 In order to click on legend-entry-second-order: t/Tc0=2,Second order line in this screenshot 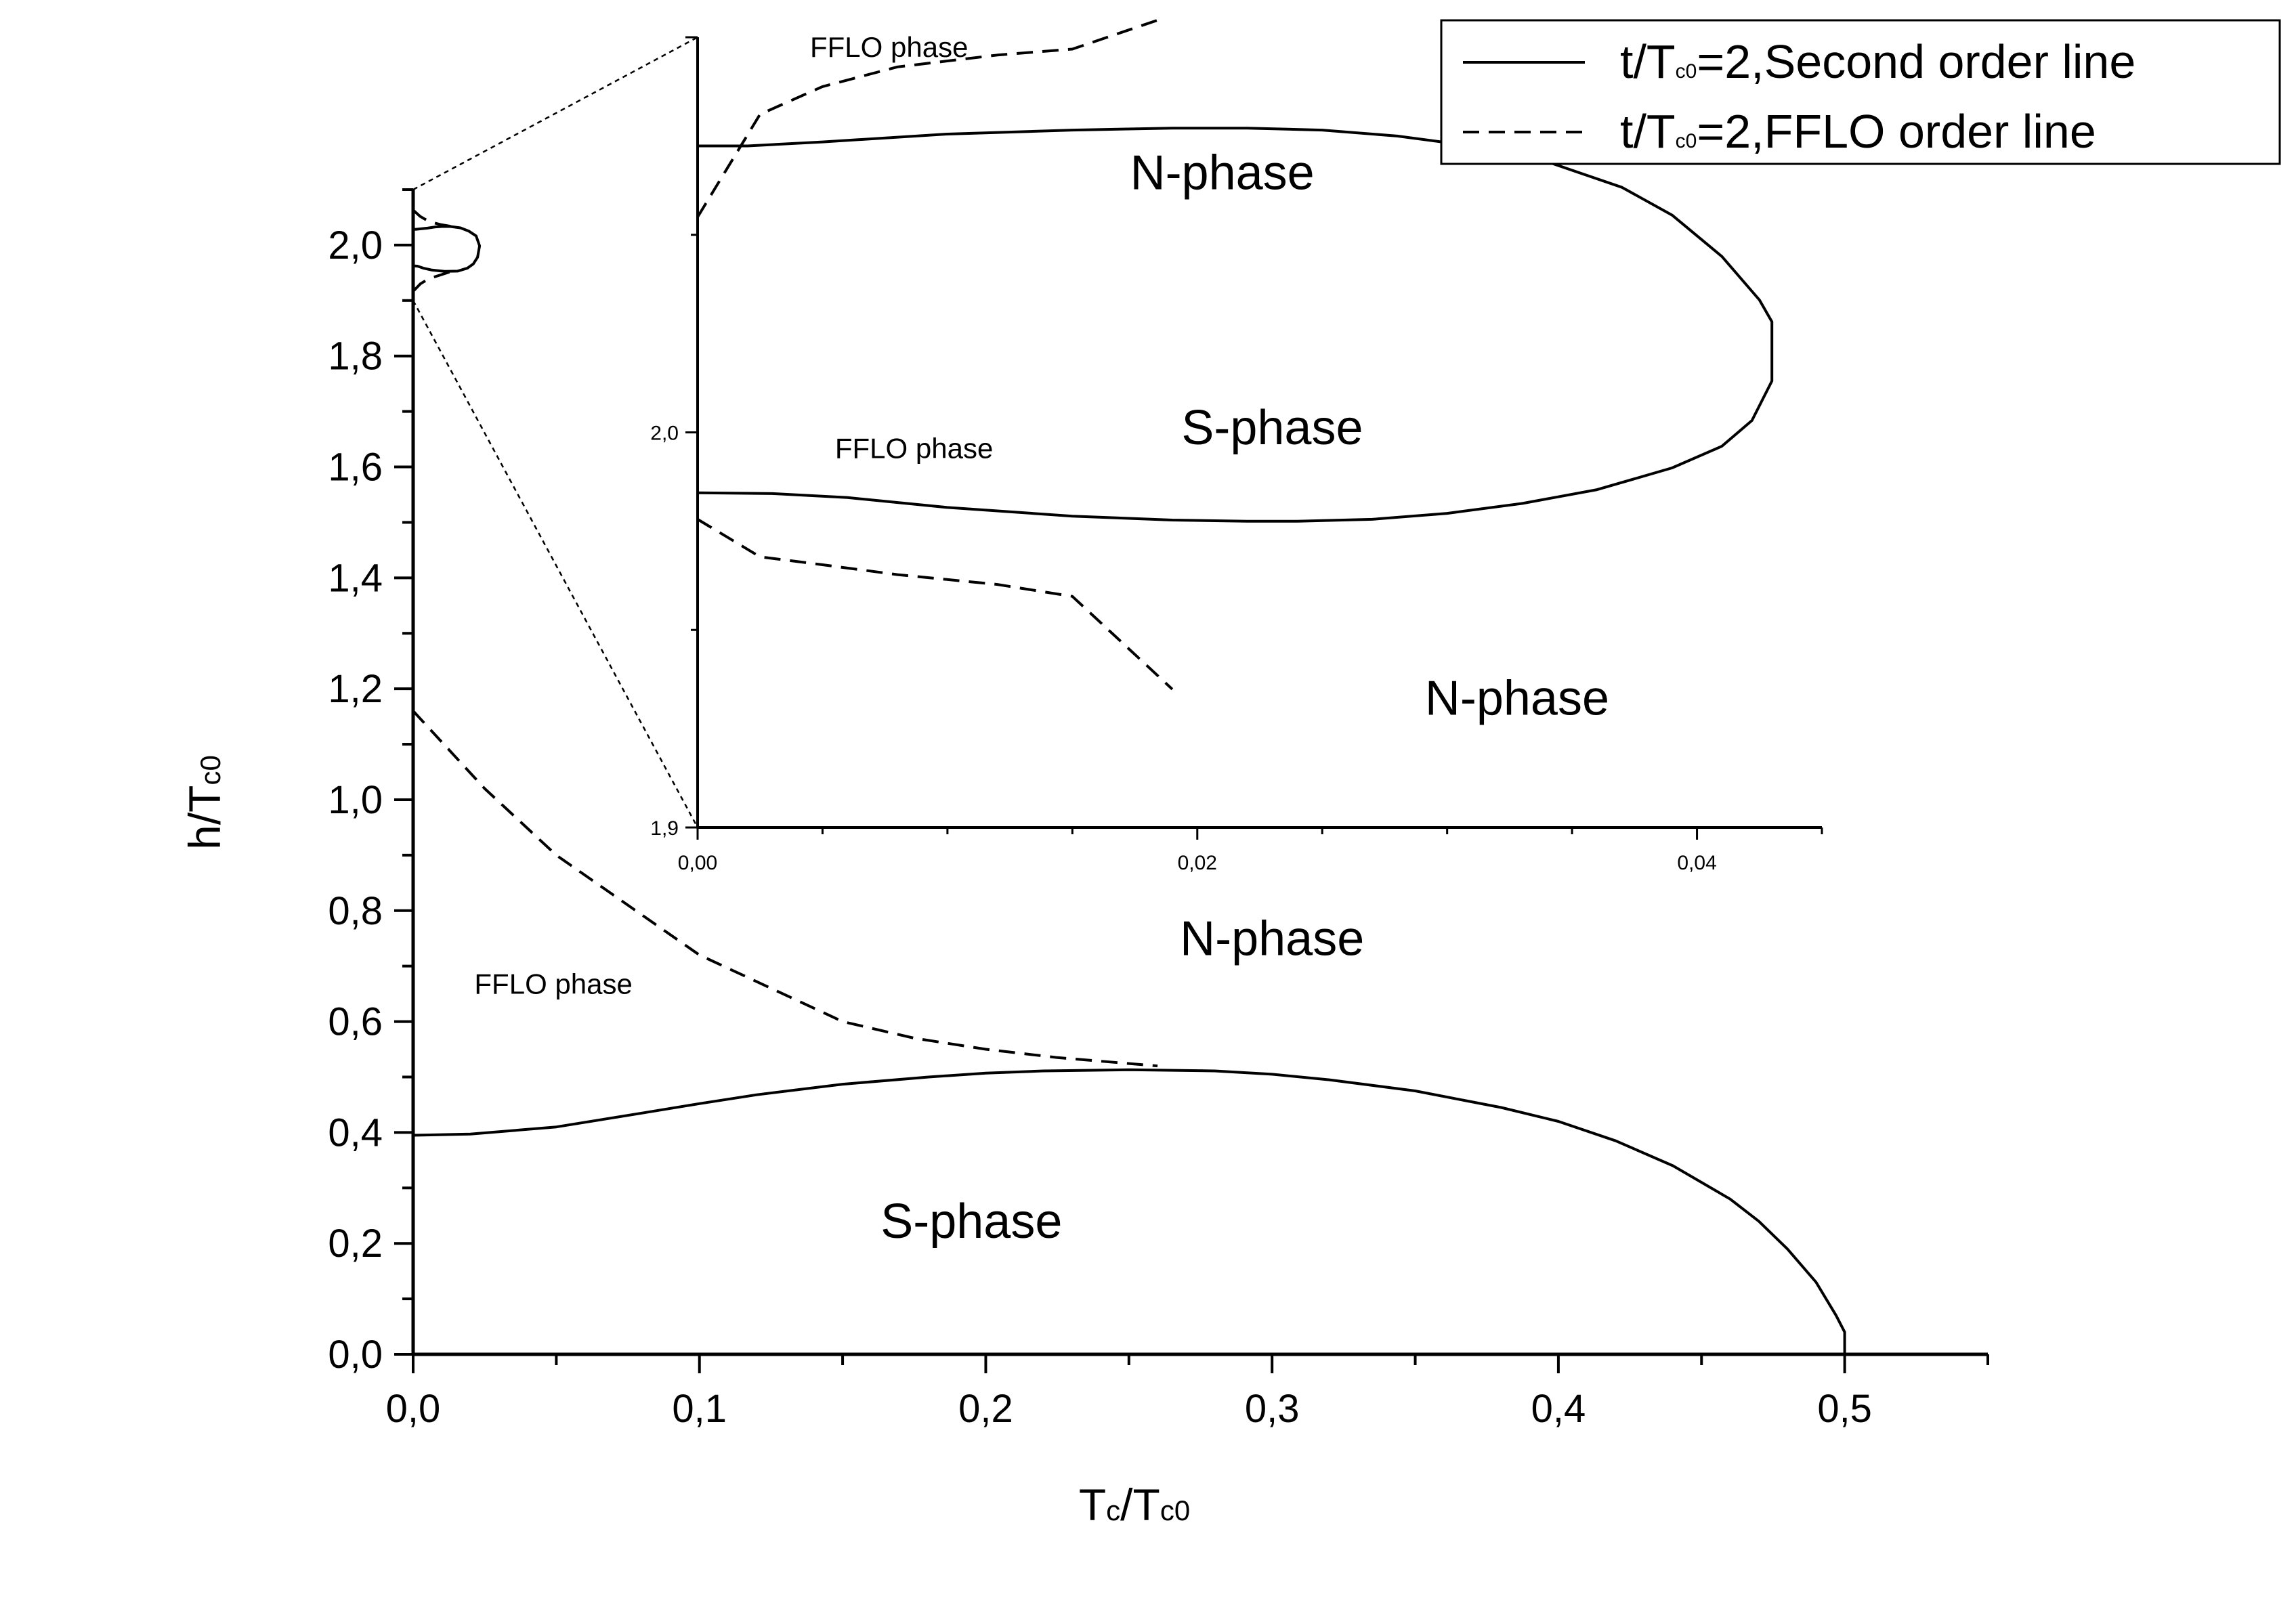, I will do `click(1877, 61)`.